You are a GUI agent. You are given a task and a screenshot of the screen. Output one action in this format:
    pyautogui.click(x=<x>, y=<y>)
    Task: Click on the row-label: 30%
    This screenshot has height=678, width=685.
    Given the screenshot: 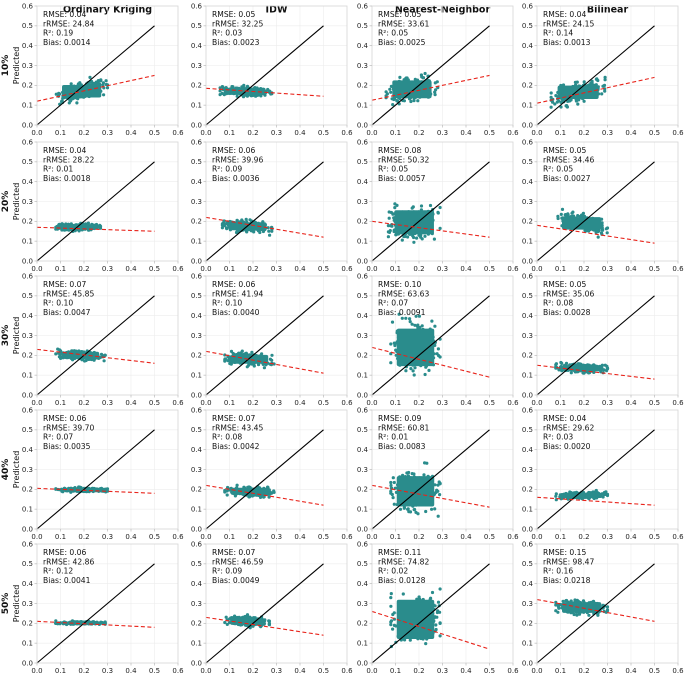 What is the action you would take?
    pyautogui.click(x=6, y=336)
    